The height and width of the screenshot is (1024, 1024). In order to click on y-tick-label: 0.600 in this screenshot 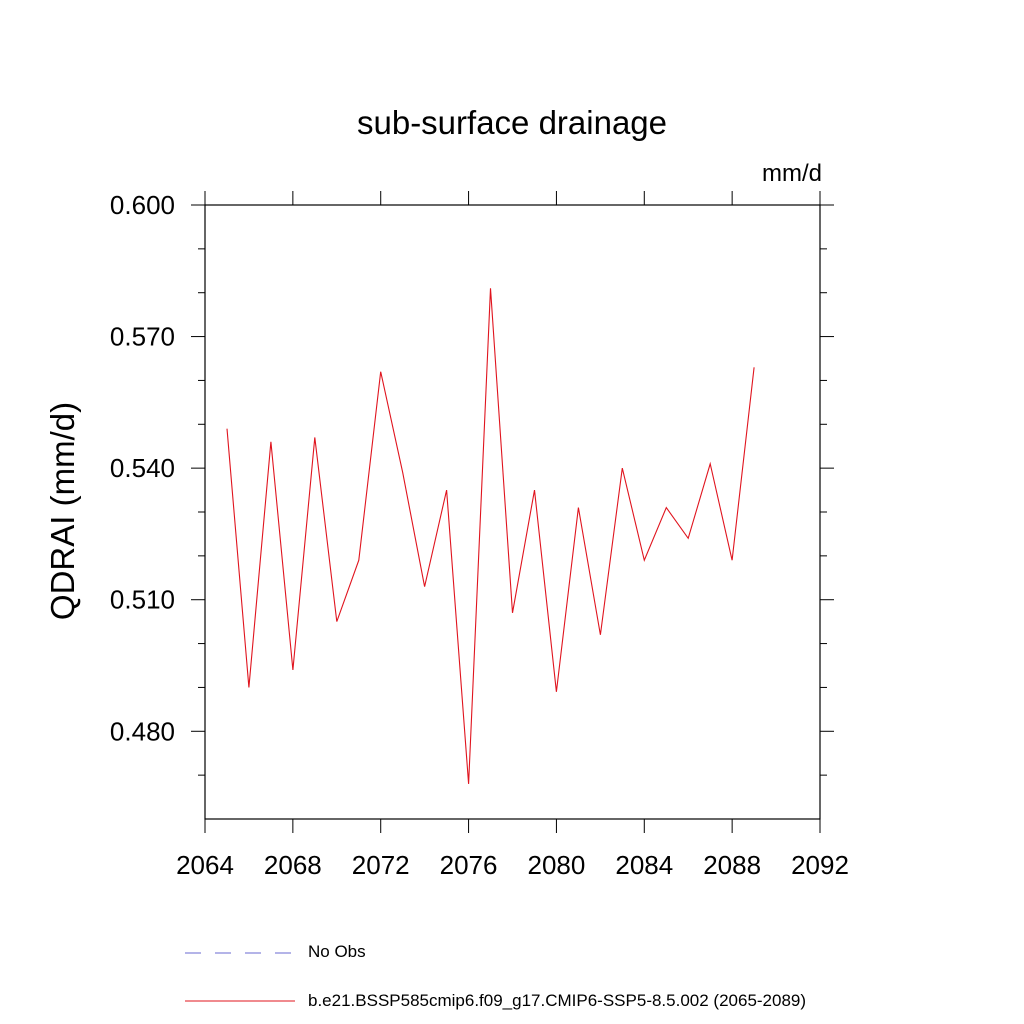, I will do `click(142, 205)`.